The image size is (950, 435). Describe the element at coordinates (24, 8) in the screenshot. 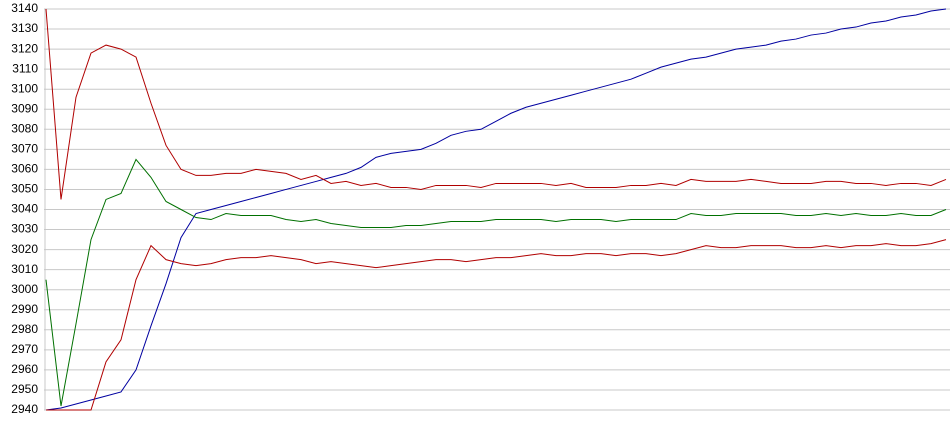

I see `y-tick-label: 3140` at that location.